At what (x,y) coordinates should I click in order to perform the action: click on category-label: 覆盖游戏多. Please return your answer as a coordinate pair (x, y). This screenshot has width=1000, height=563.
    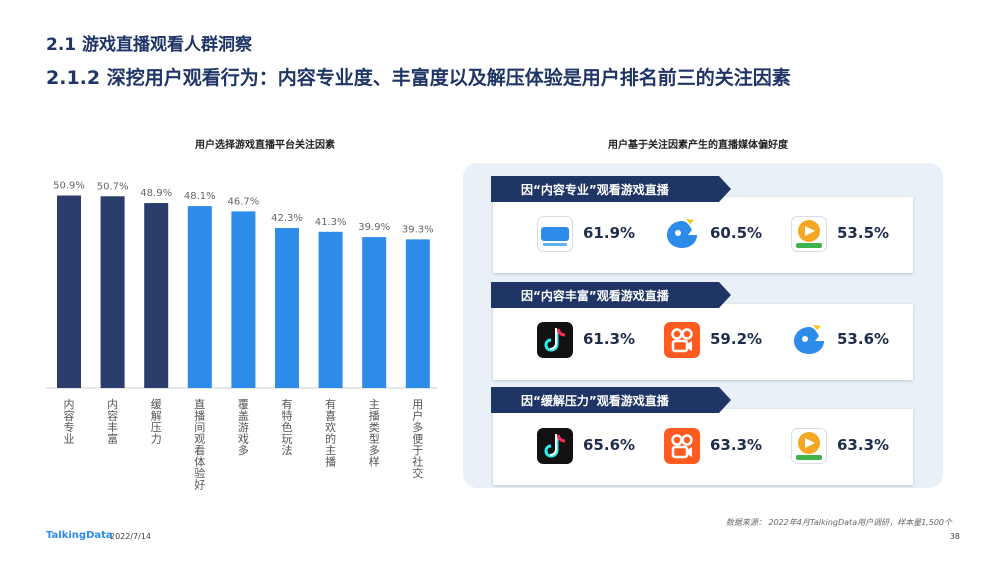
    Looking at the image, I should click on (243, 427).